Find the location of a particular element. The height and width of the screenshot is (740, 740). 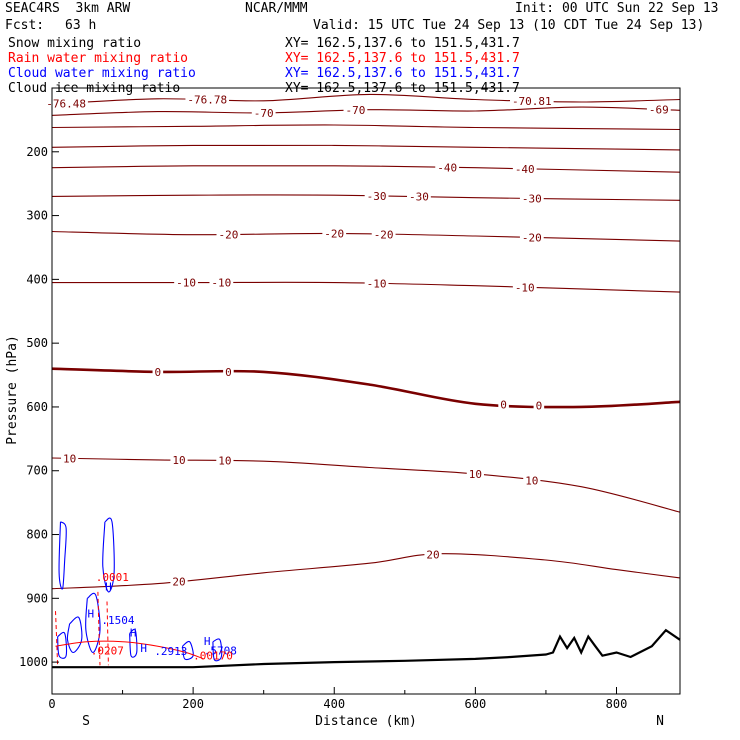

y-tick-label: 500 is located at coordinates (37, 343).